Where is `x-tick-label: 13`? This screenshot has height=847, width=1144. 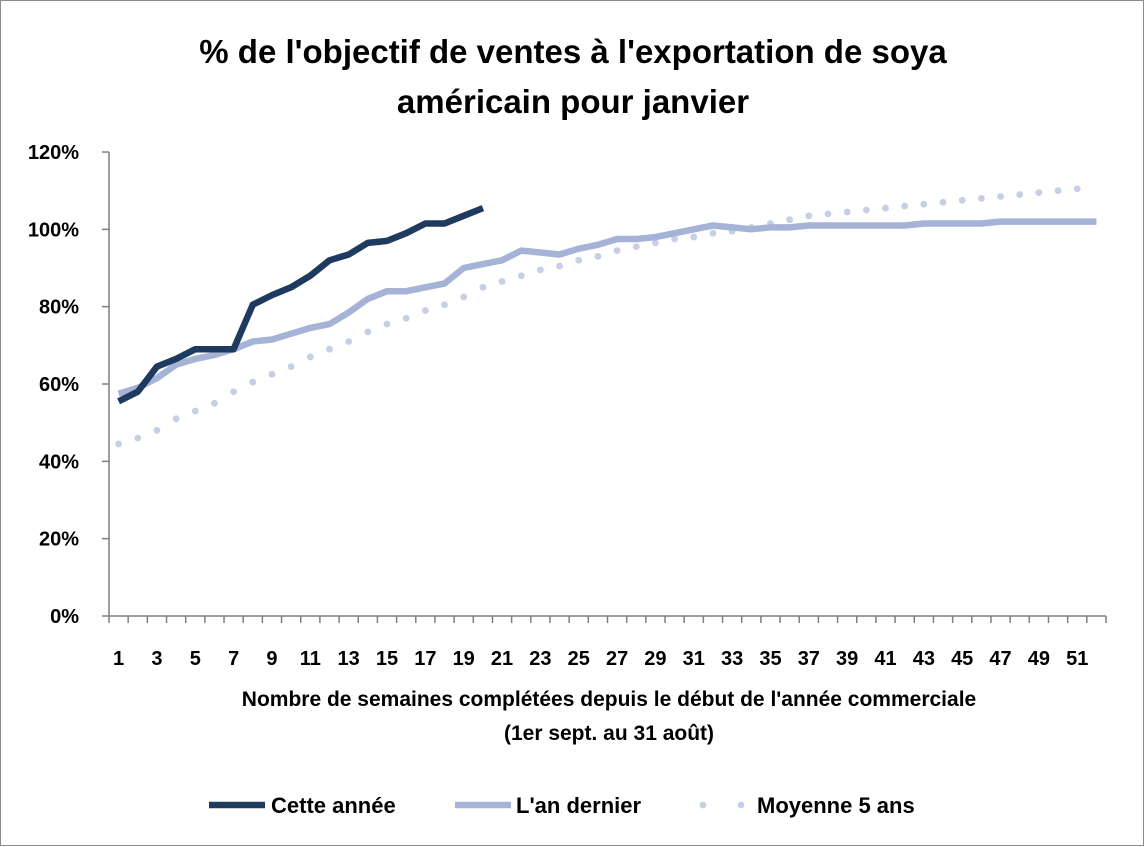
x-tick-label: 13 is located at coordinates (349, 659).